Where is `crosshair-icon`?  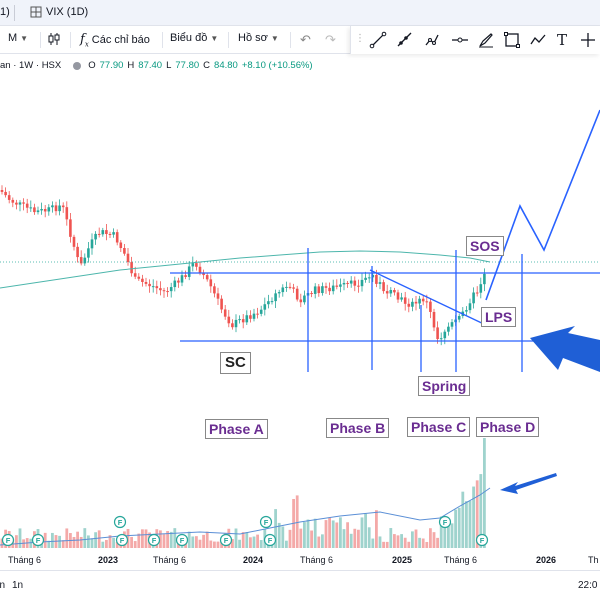
crosshair-icon is located at coordinates (588, 40).